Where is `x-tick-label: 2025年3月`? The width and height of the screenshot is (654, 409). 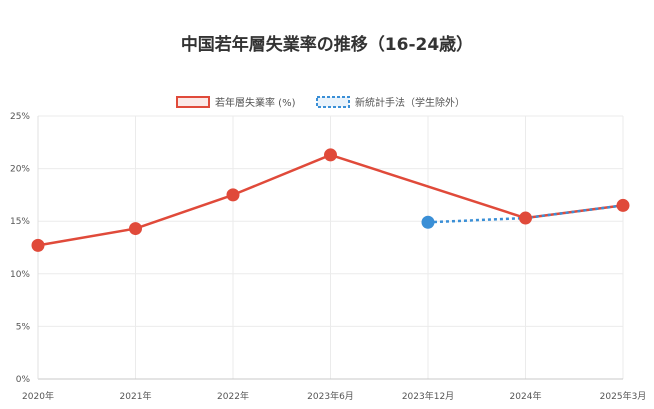
x-tick-label: 2025年3月 is located at coordinates (623, 396).